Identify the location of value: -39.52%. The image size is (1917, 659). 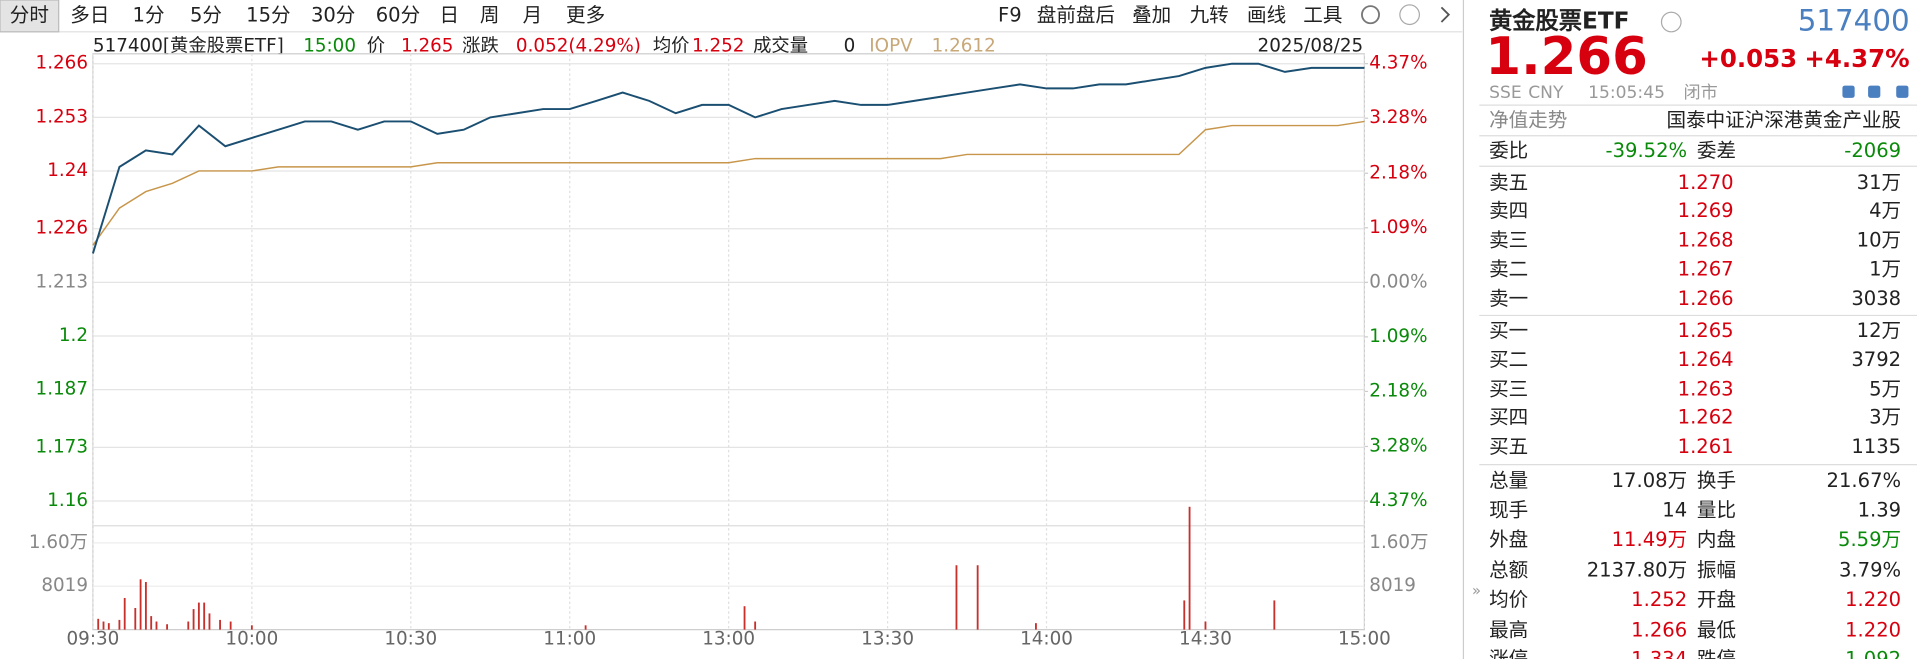
(1647, 150).